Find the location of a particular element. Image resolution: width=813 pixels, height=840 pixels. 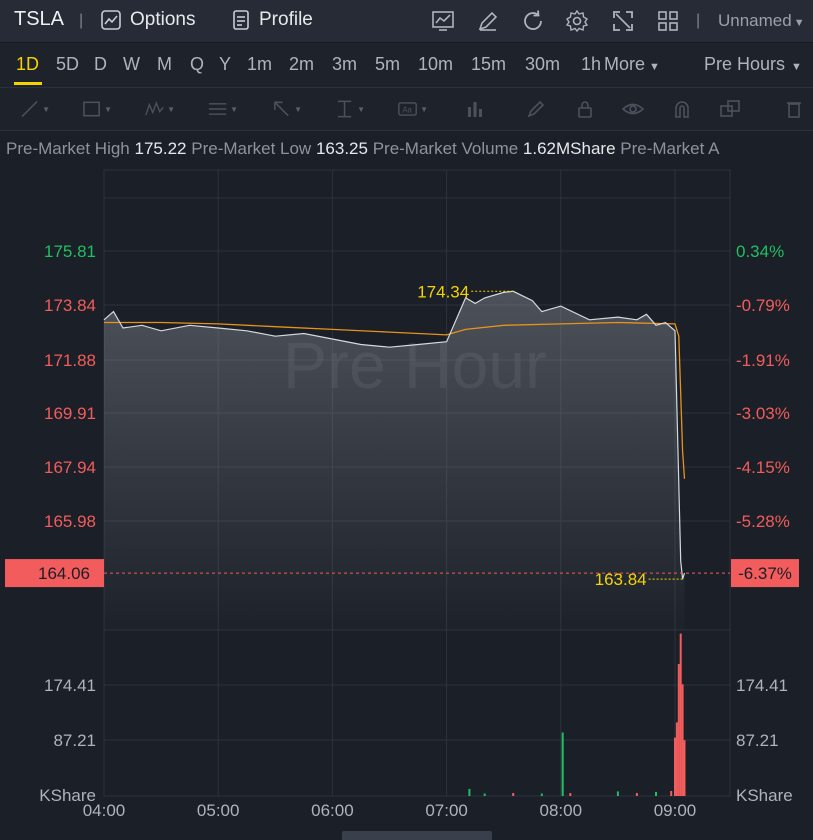

y-tick-right: -1.91% is located at coordinates (763, 360).